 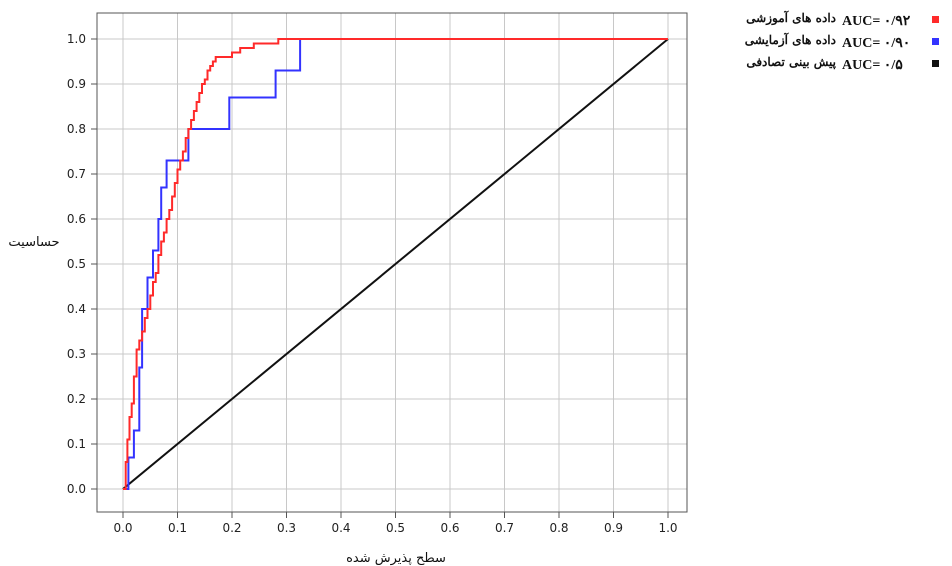 What do you see at coordinates (76, 84) in the screenshot?
I see `y-tick-label: 0.9` at bounding box center [76, 84].